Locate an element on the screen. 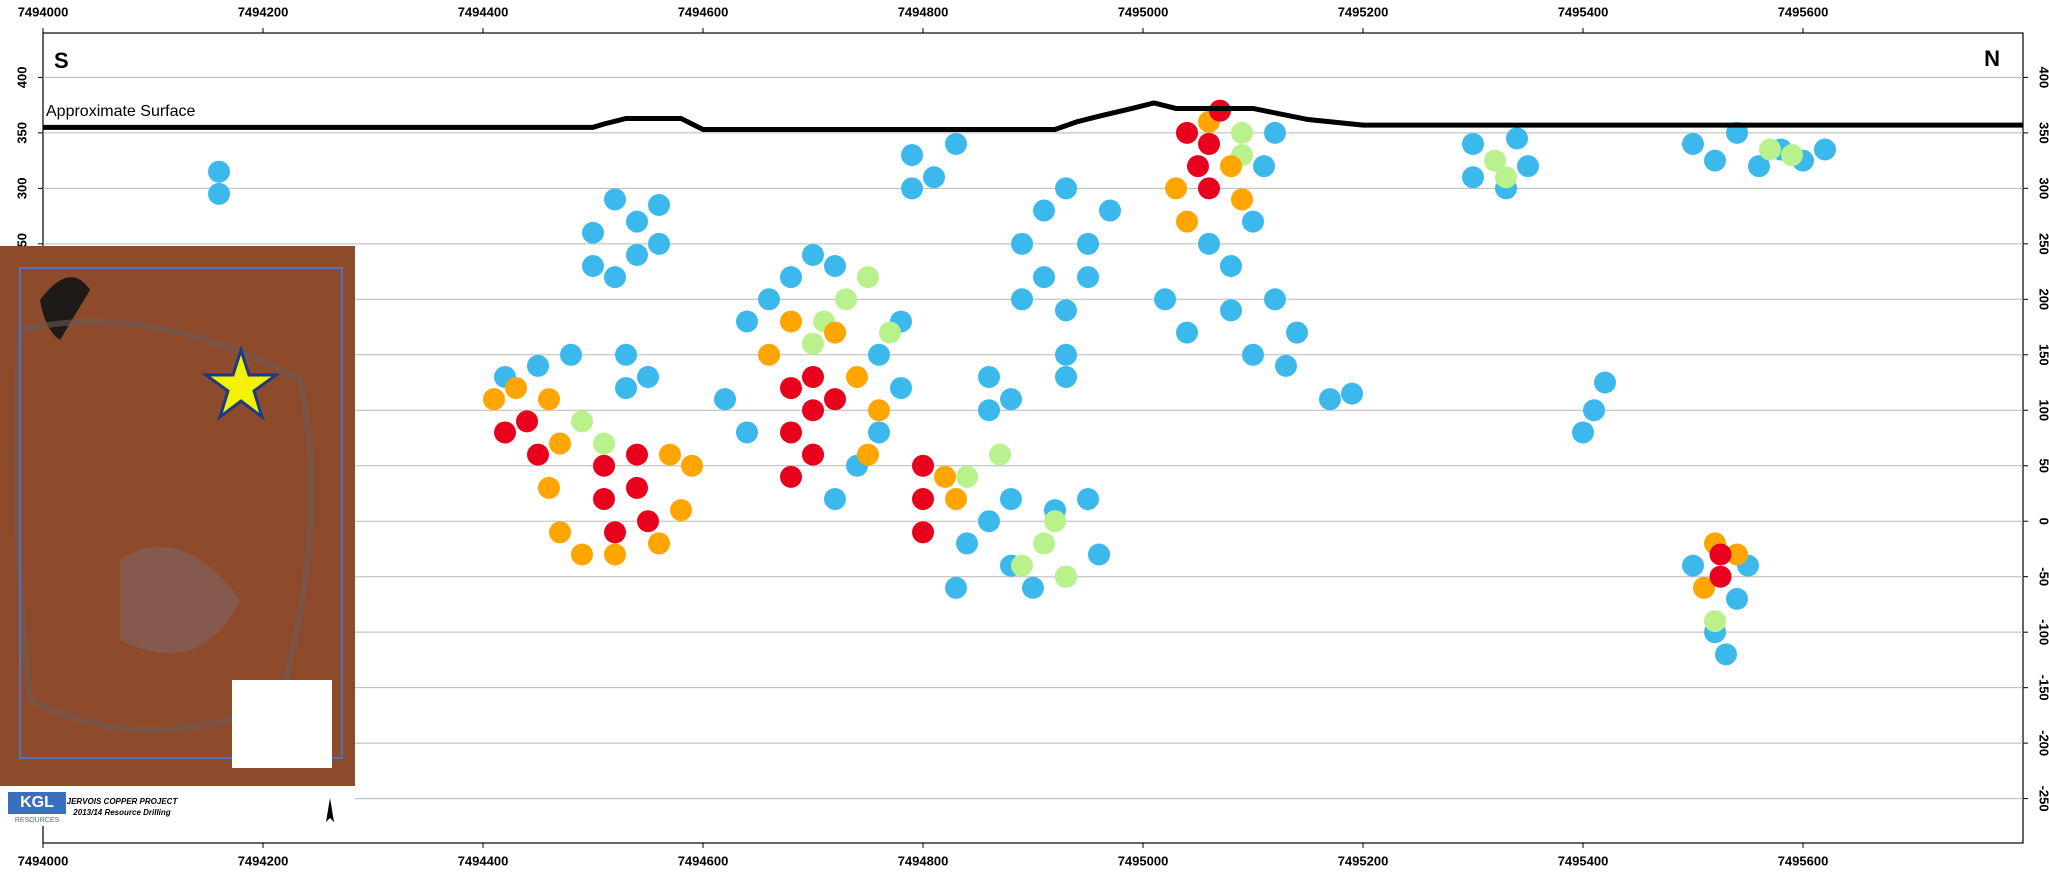  x-tick-label: 7495600 is located at coordinates (1803, 860).